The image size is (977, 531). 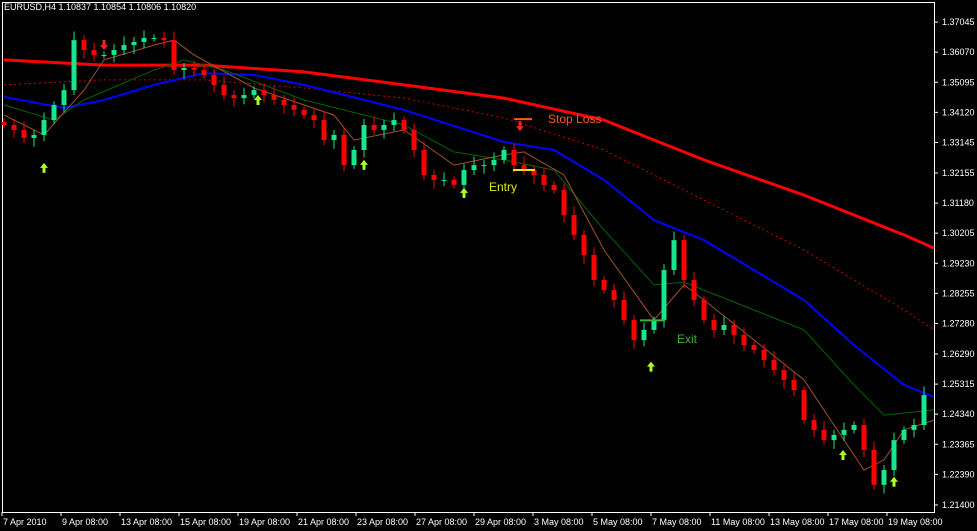 What do you see at coordinates (323, 522) in the screenshot?
I see `x-tick-label: 21 Apr 08:00` at bounding box center [323, 522].